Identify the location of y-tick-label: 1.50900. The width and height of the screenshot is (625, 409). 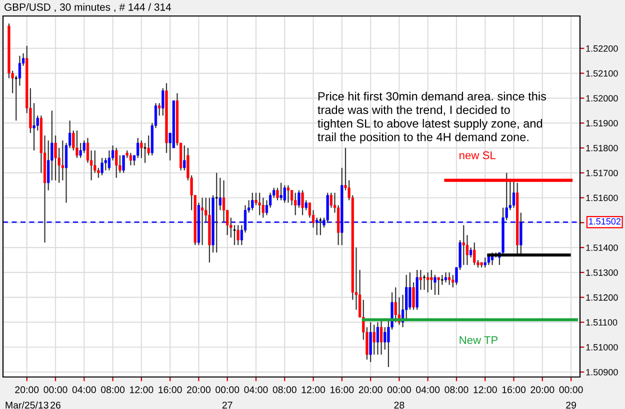
(602, 372).